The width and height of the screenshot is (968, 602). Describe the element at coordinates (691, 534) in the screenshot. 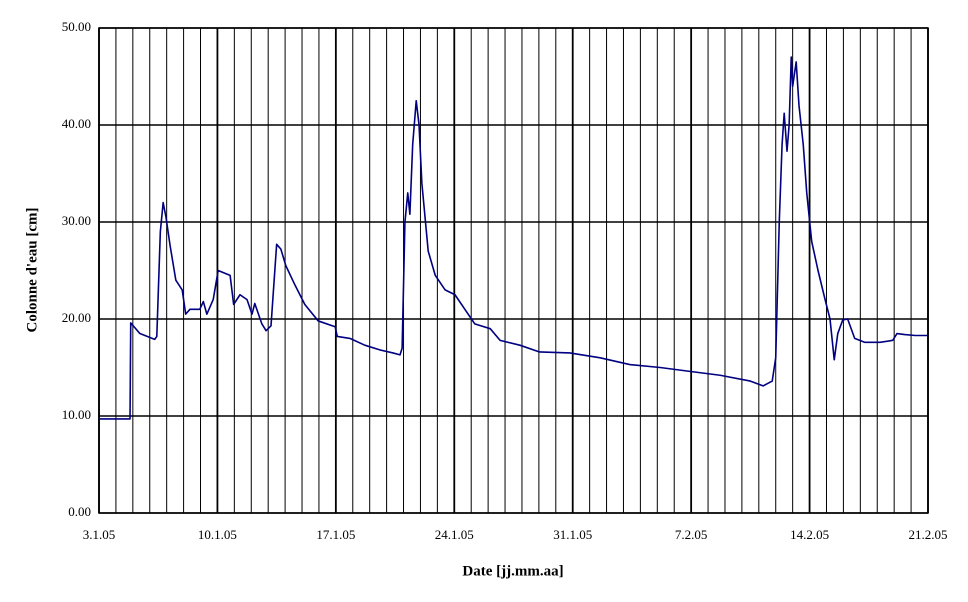

I see `x-tick-label: 7.2.05` at that location.